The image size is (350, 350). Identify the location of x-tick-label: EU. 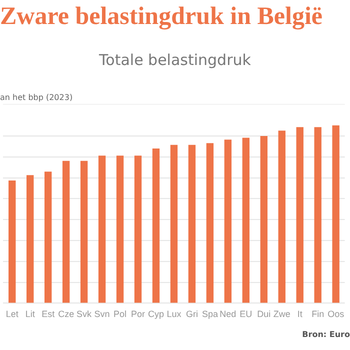
(246, 314).